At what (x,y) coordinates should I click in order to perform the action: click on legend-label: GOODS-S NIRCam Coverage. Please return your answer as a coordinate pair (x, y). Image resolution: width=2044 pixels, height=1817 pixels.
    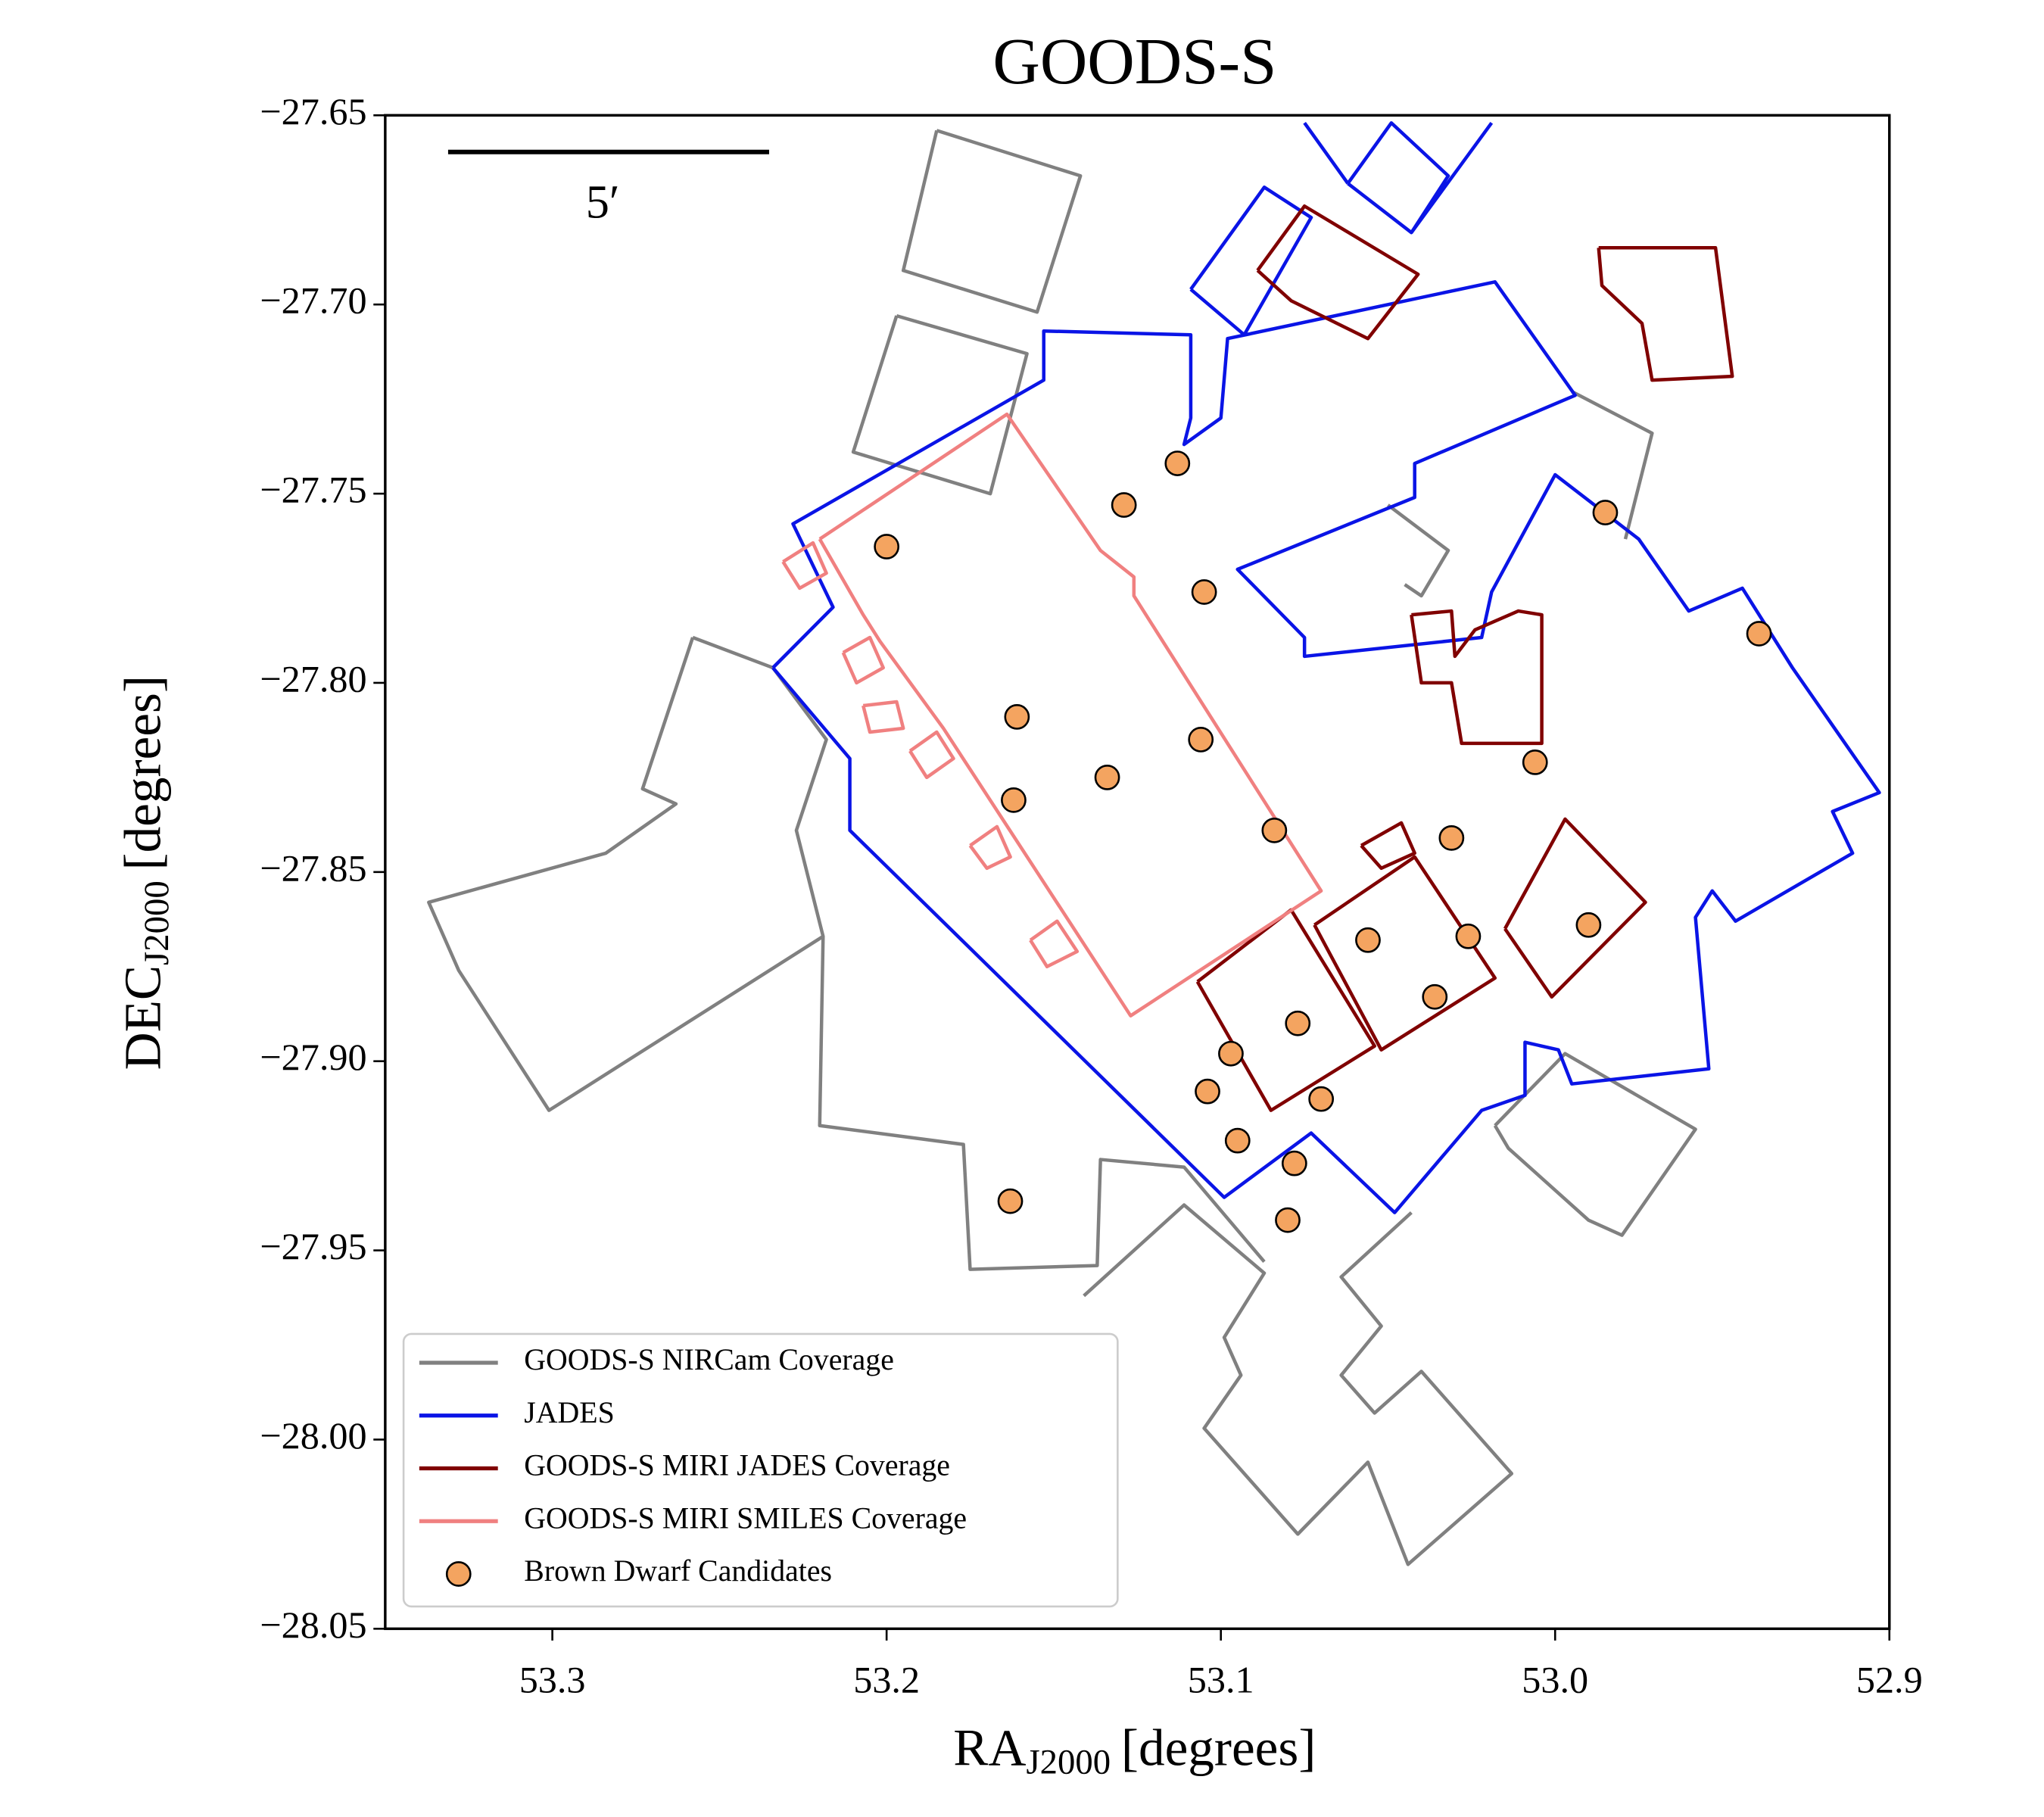
    Looking at the image, I should click on (709, 1359).